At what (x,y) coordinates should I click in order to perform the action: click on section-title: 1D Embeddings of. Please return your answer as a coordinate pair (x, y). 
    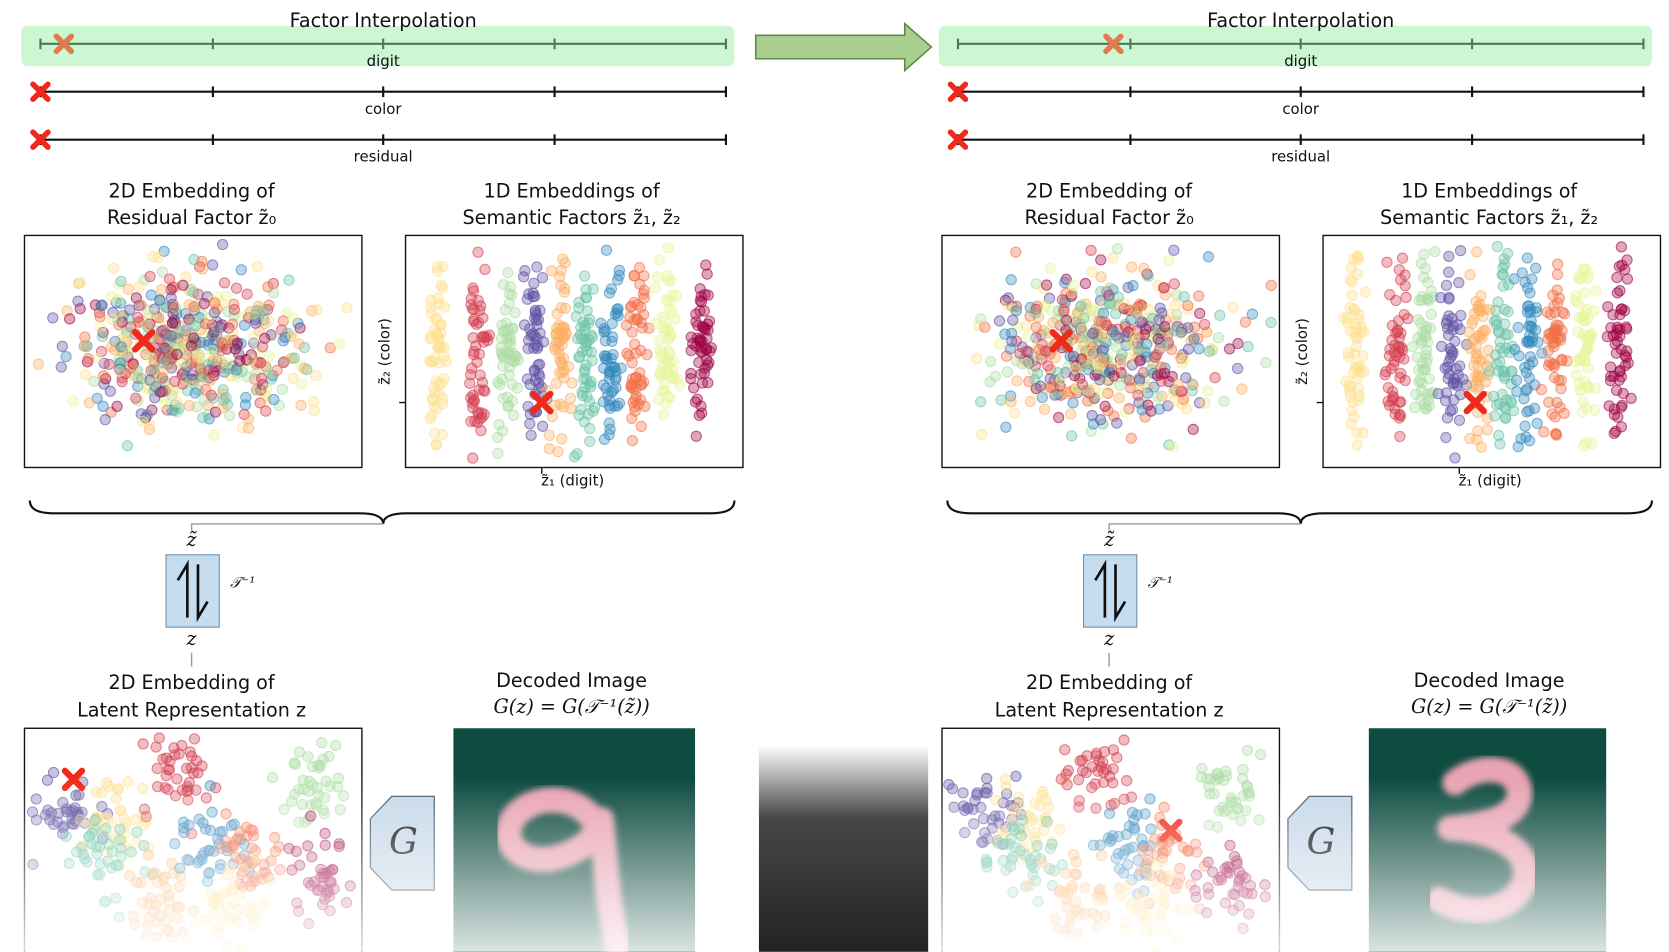
    Looking at the image, I should click on (572, 190).